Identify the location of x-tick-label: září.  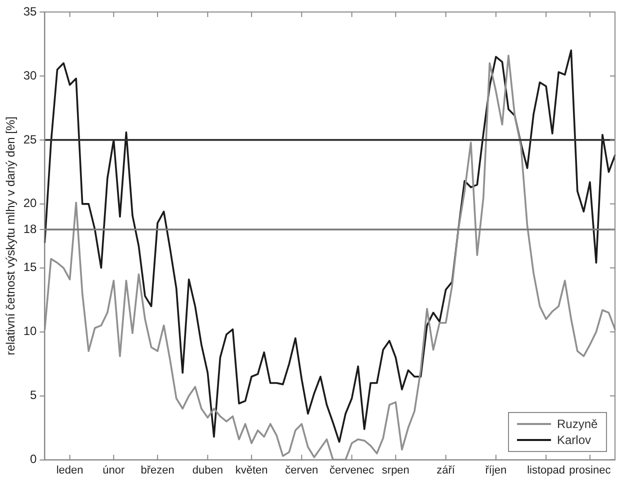
(446, 470).